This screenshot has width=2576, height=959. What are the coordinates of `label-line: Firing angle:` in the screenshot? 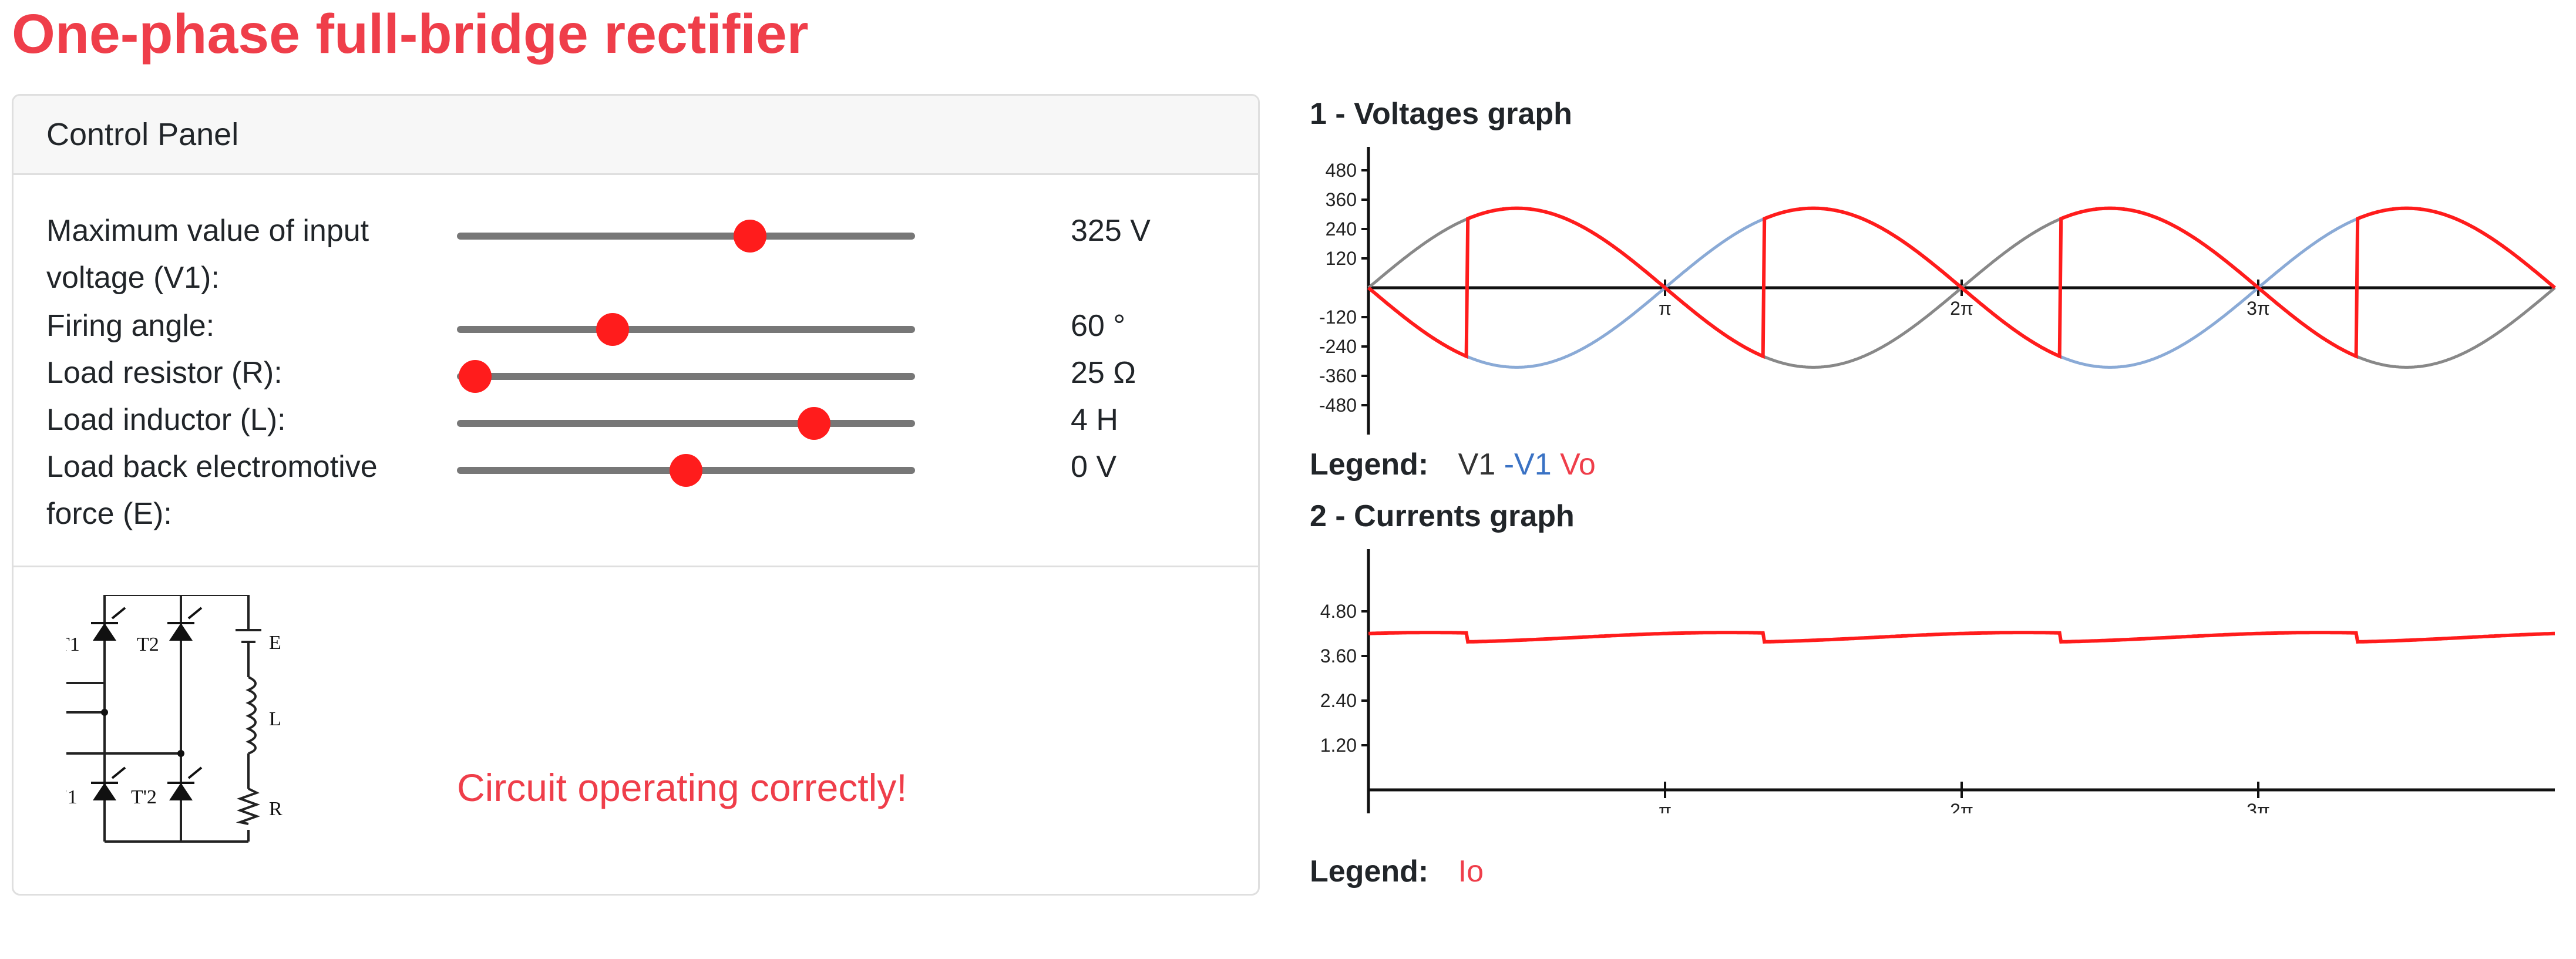 It's located at (130, 326).